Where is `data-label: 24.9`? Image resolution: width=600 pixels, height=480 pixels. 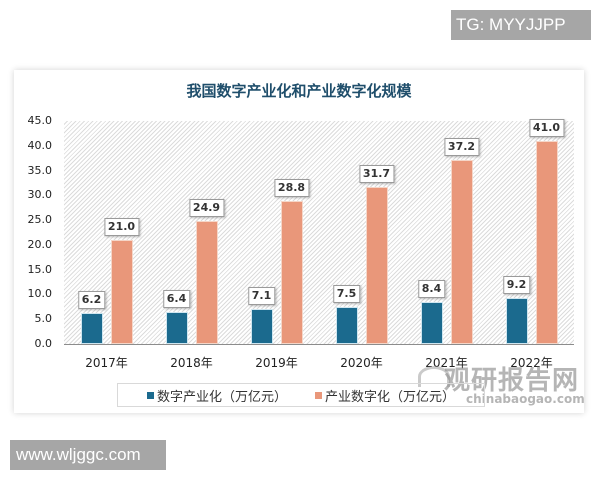
data-label: 24.9 is located at coordinates (206, 207).